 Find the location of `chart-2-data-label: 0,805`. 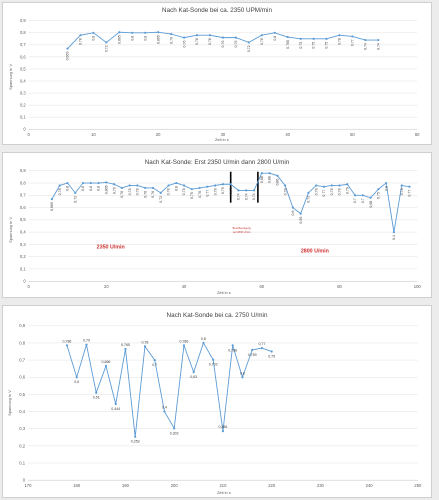

chart-2-data-label: 0,805 is located at coordinates (107, 189).